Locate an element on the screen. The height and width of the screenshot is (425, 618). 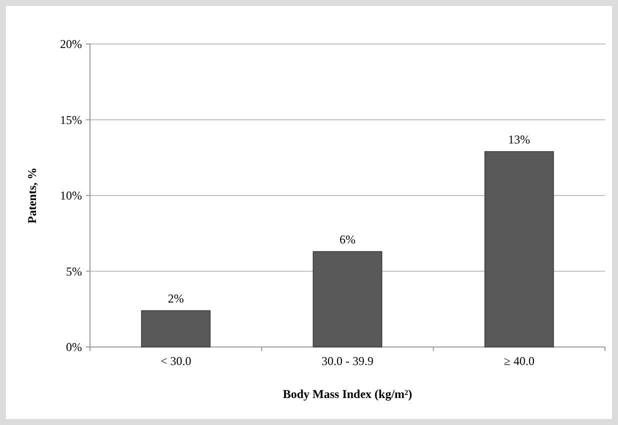
y-axis-title: Patents, % is located at coordinates (32, 196).